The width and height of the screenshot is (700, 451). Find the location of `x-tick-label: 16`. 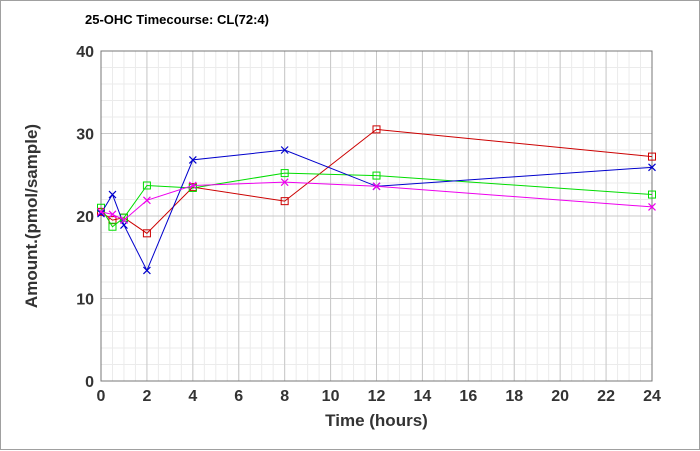

x-tick-label: 16 is located at coordinates (468, 396).